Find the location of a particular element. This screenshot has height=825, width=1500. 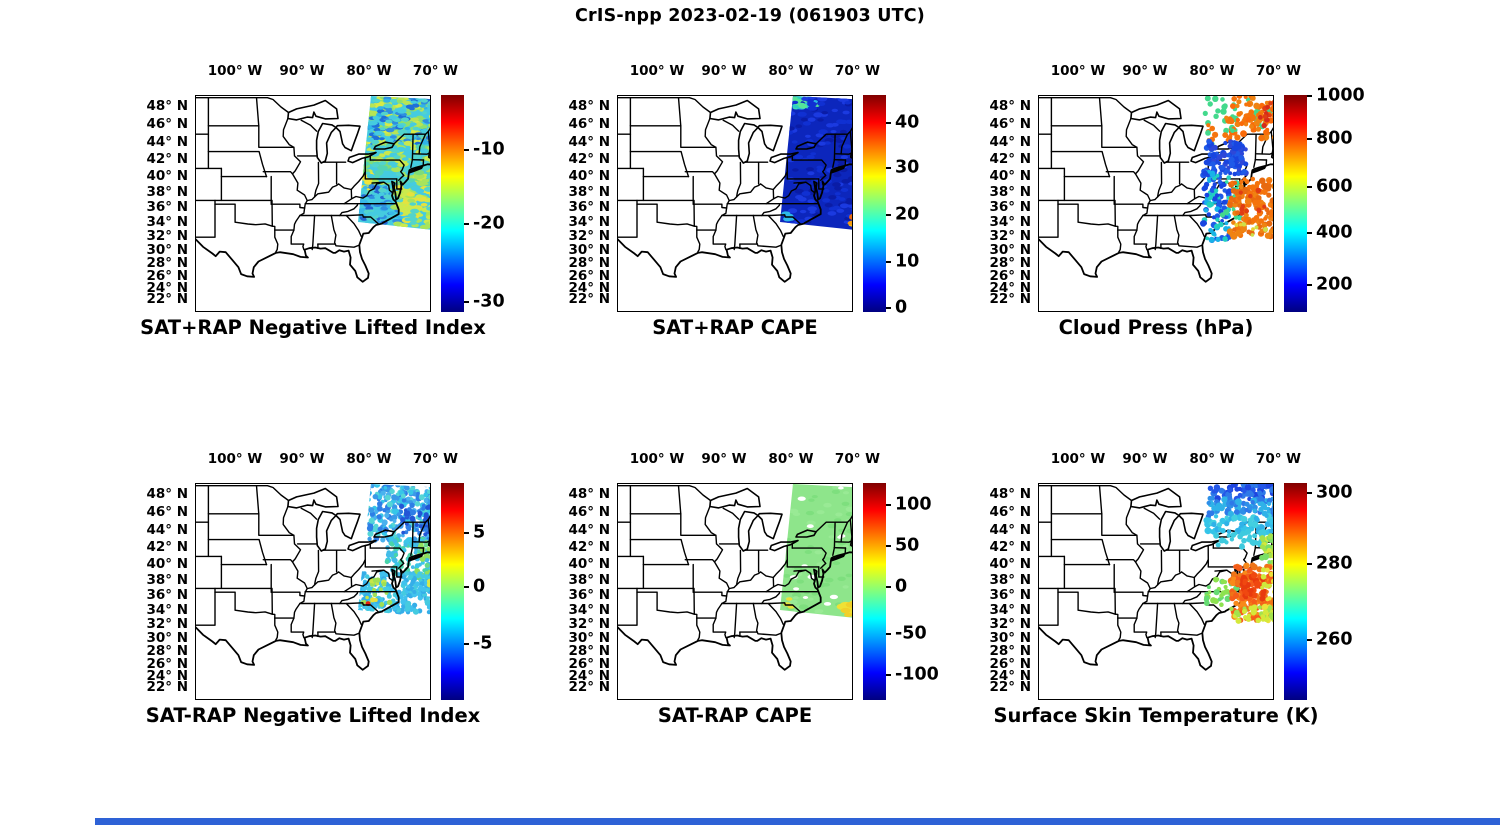

colorbar-tick-label: -5 is located at coordinates (483, 643).